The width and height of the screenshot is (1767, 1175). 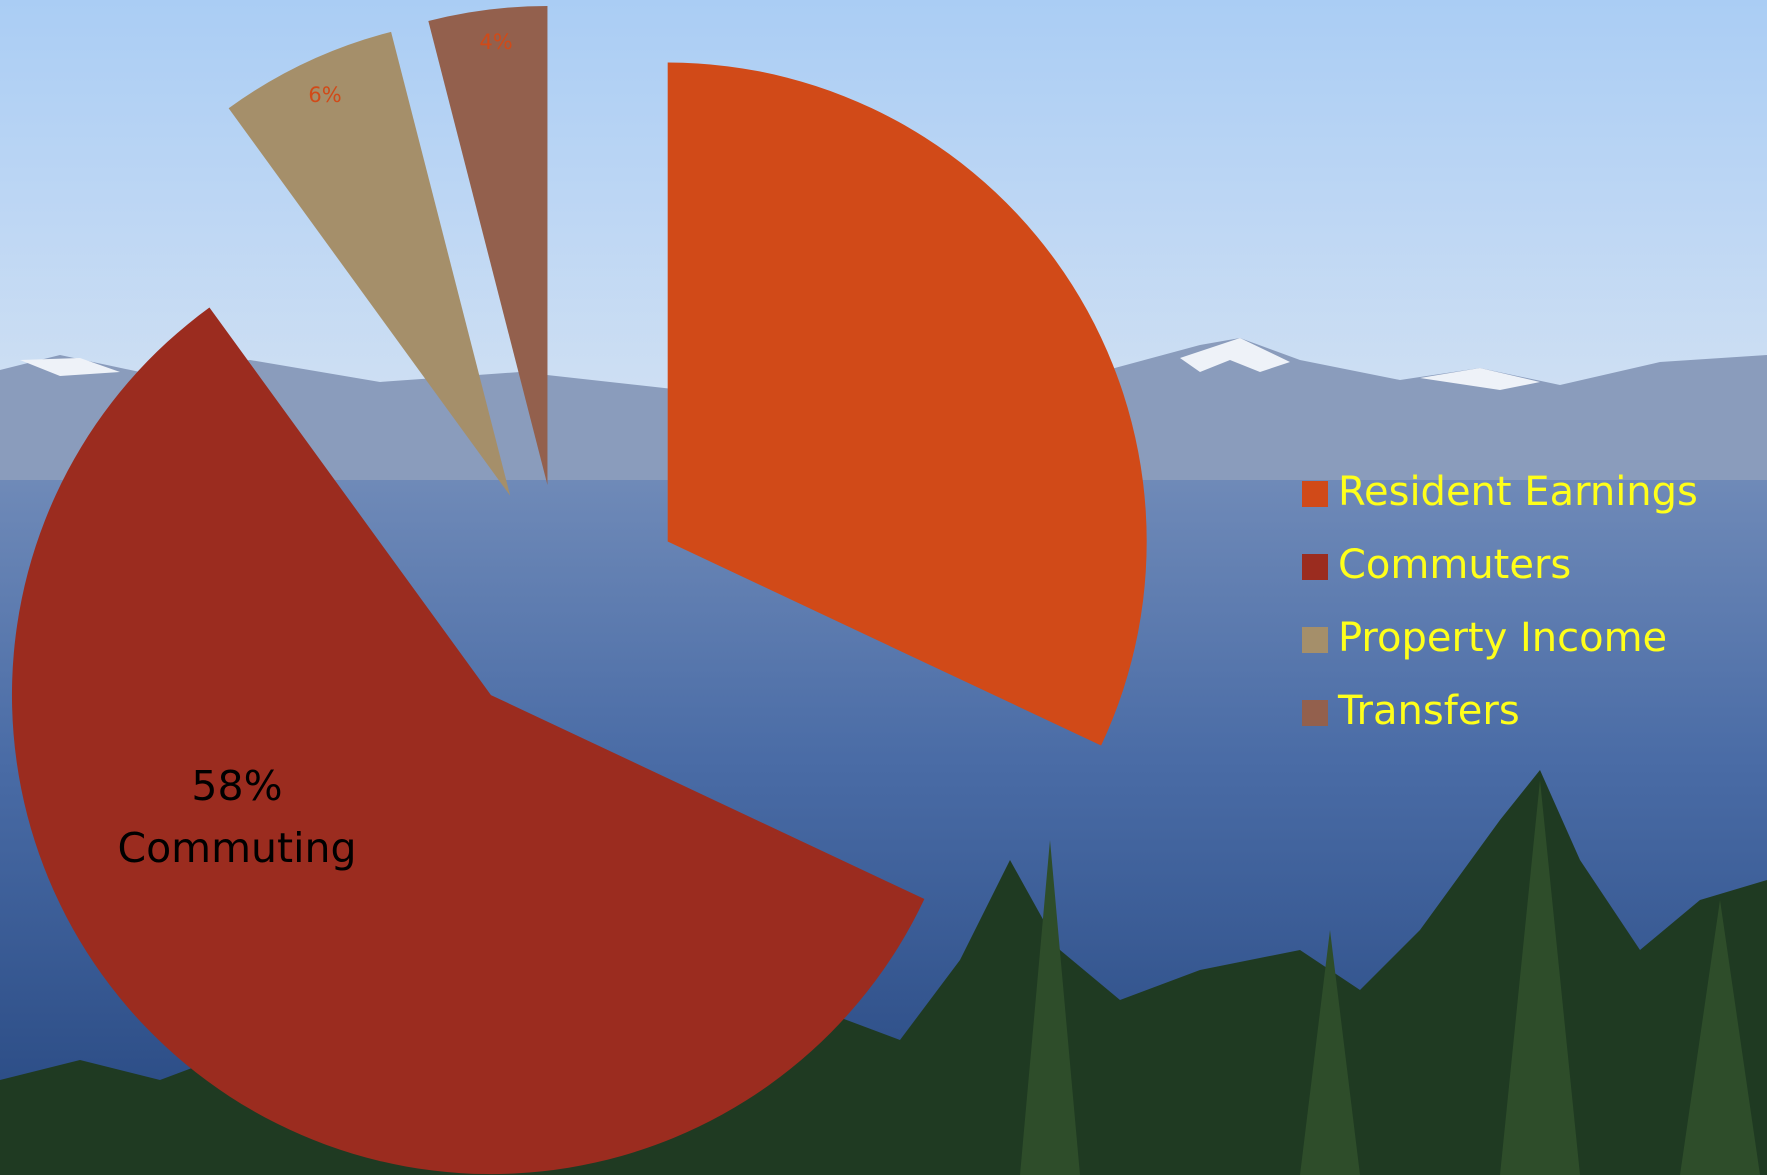 What do you see at coordinates (324, 95) in the screenshot?
I see `data-label: 6%` at bounding box center [324, 95].